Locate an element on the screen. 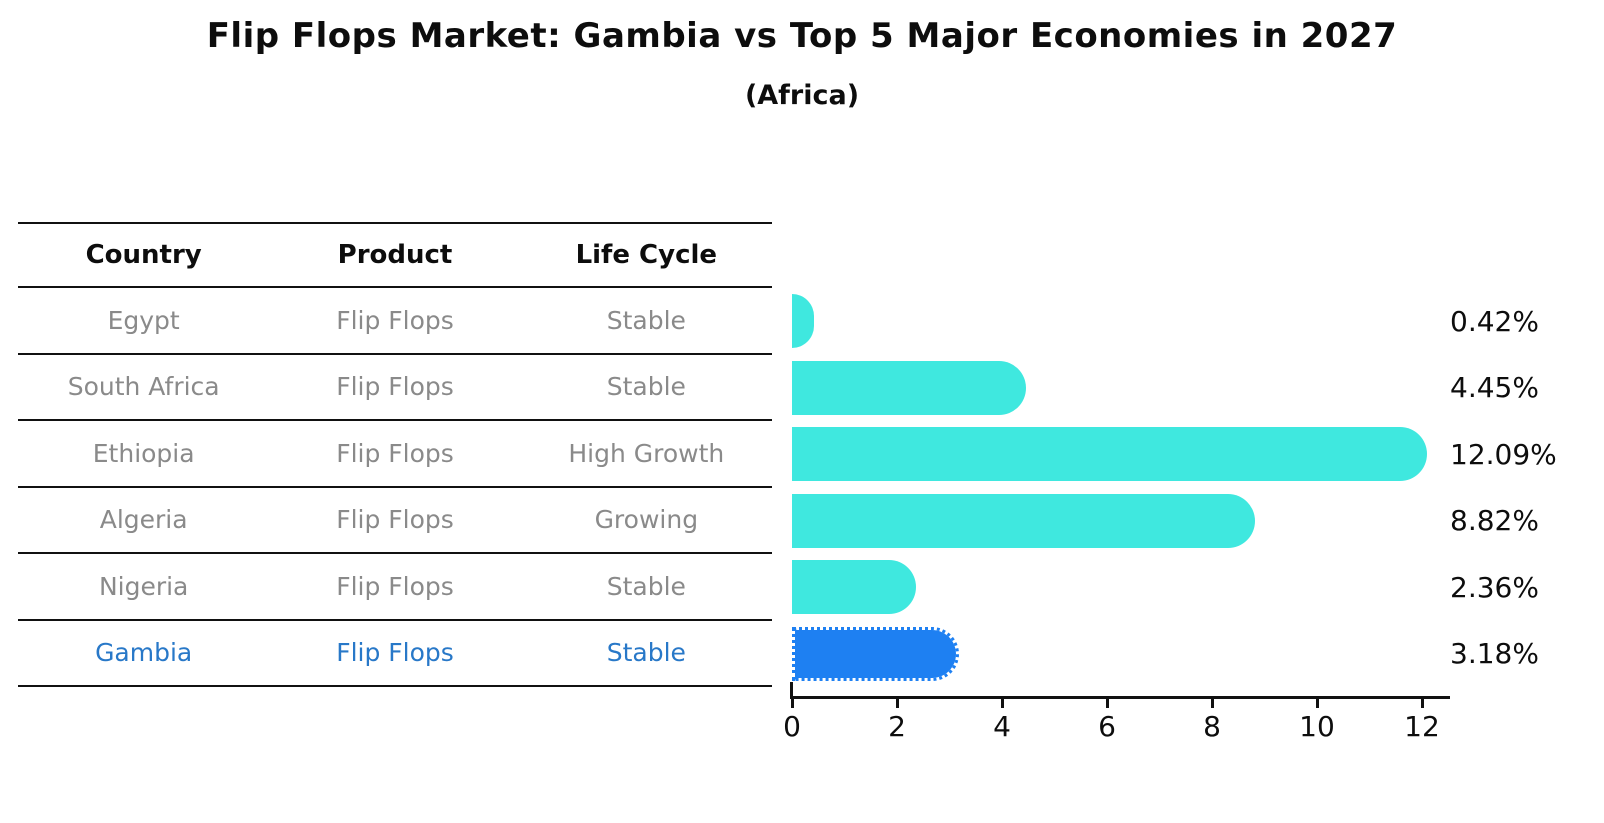 This screenshot has height=823, width=1604. cell-life-cycle: High Growth is located at coordinates (646, 453).